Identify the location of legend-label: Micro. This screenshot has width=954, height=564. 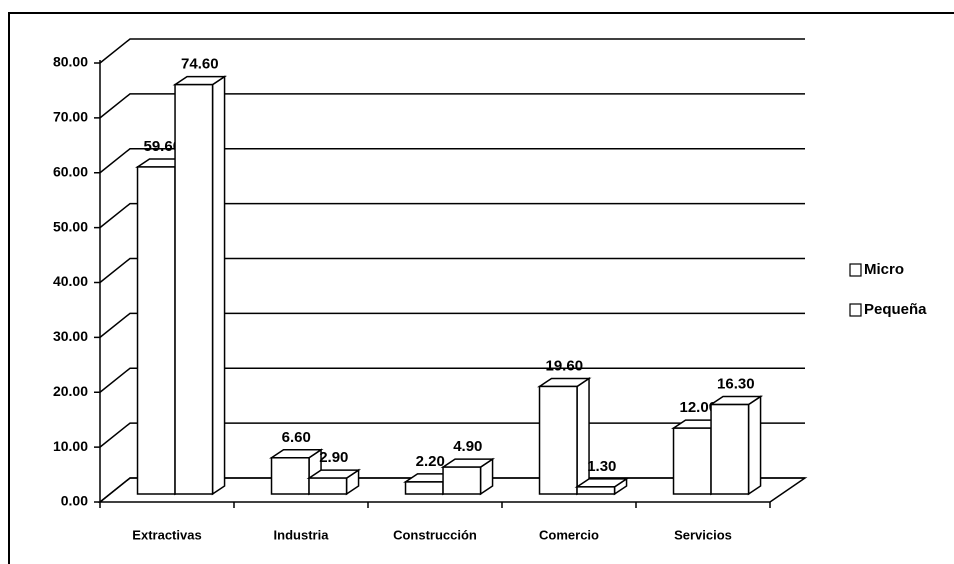
(884, 269).